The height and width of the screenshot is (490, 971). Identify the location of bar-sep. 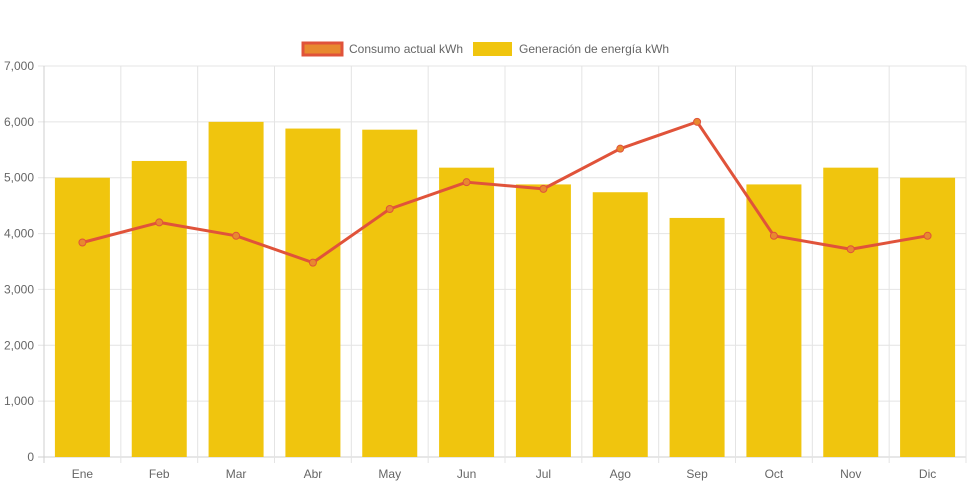
(697, 337).